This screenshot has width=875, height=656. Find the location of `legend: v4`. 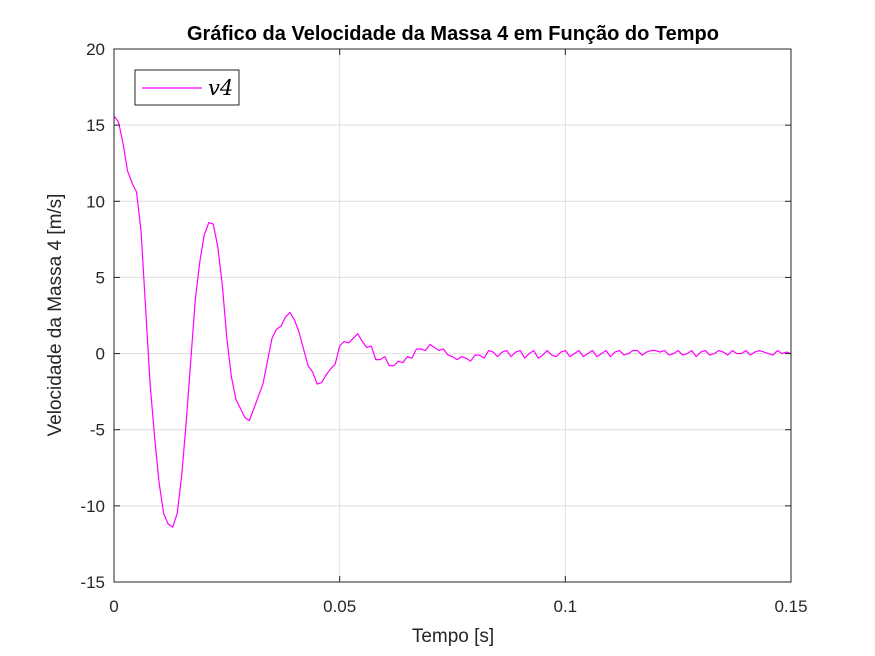

legend: v4 is located at coordinates (187, 87).